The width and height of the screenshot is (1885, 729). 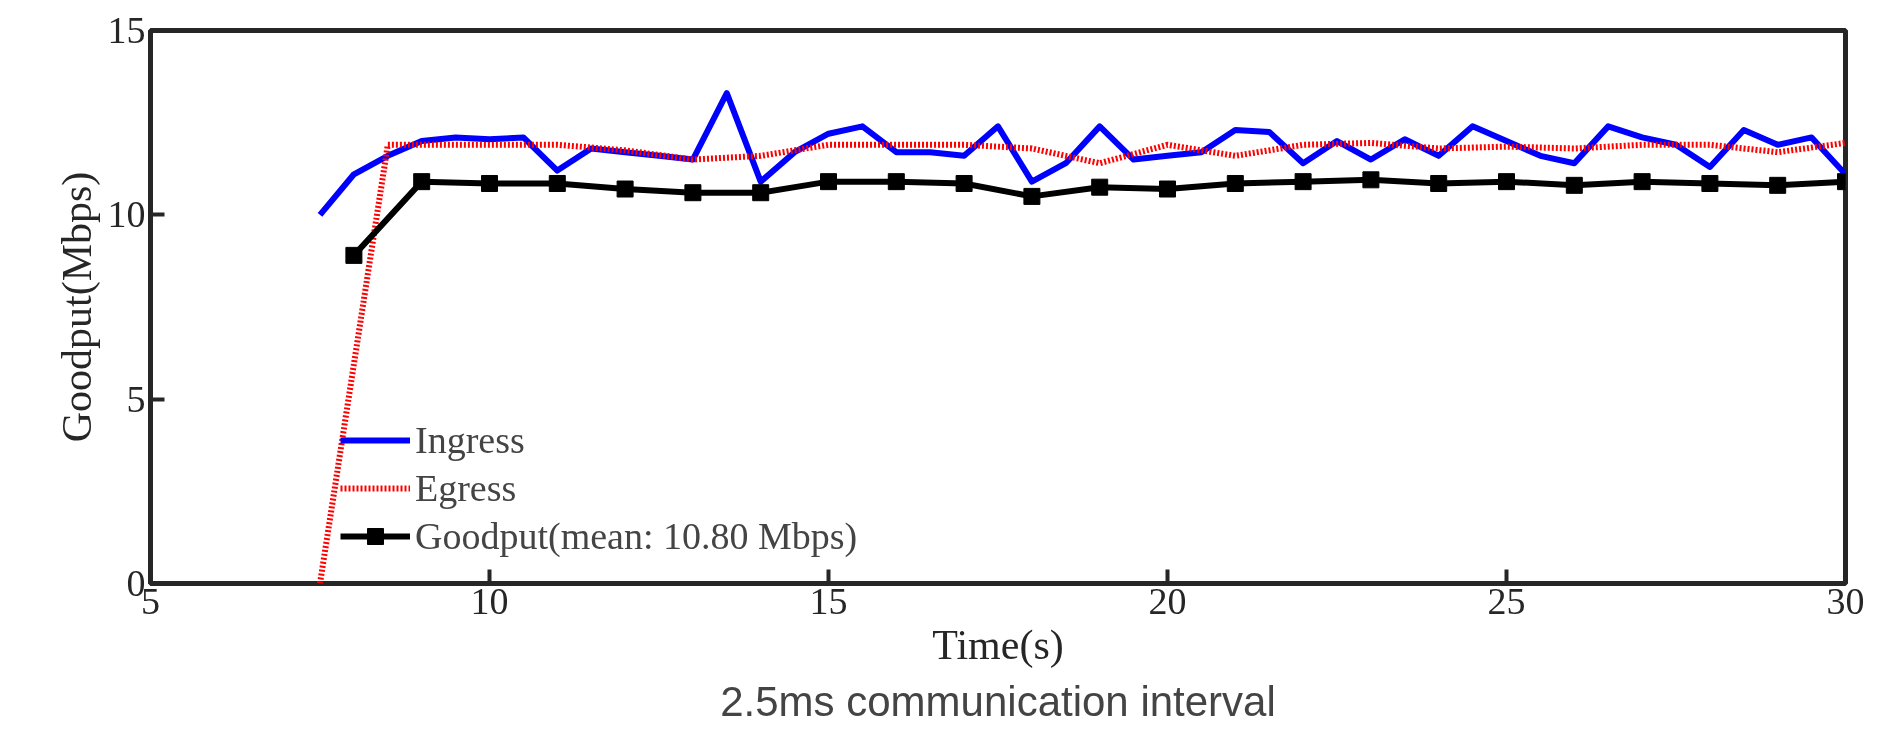 I want to click on x-tick-label: 30, so click(x=1845, y=600).